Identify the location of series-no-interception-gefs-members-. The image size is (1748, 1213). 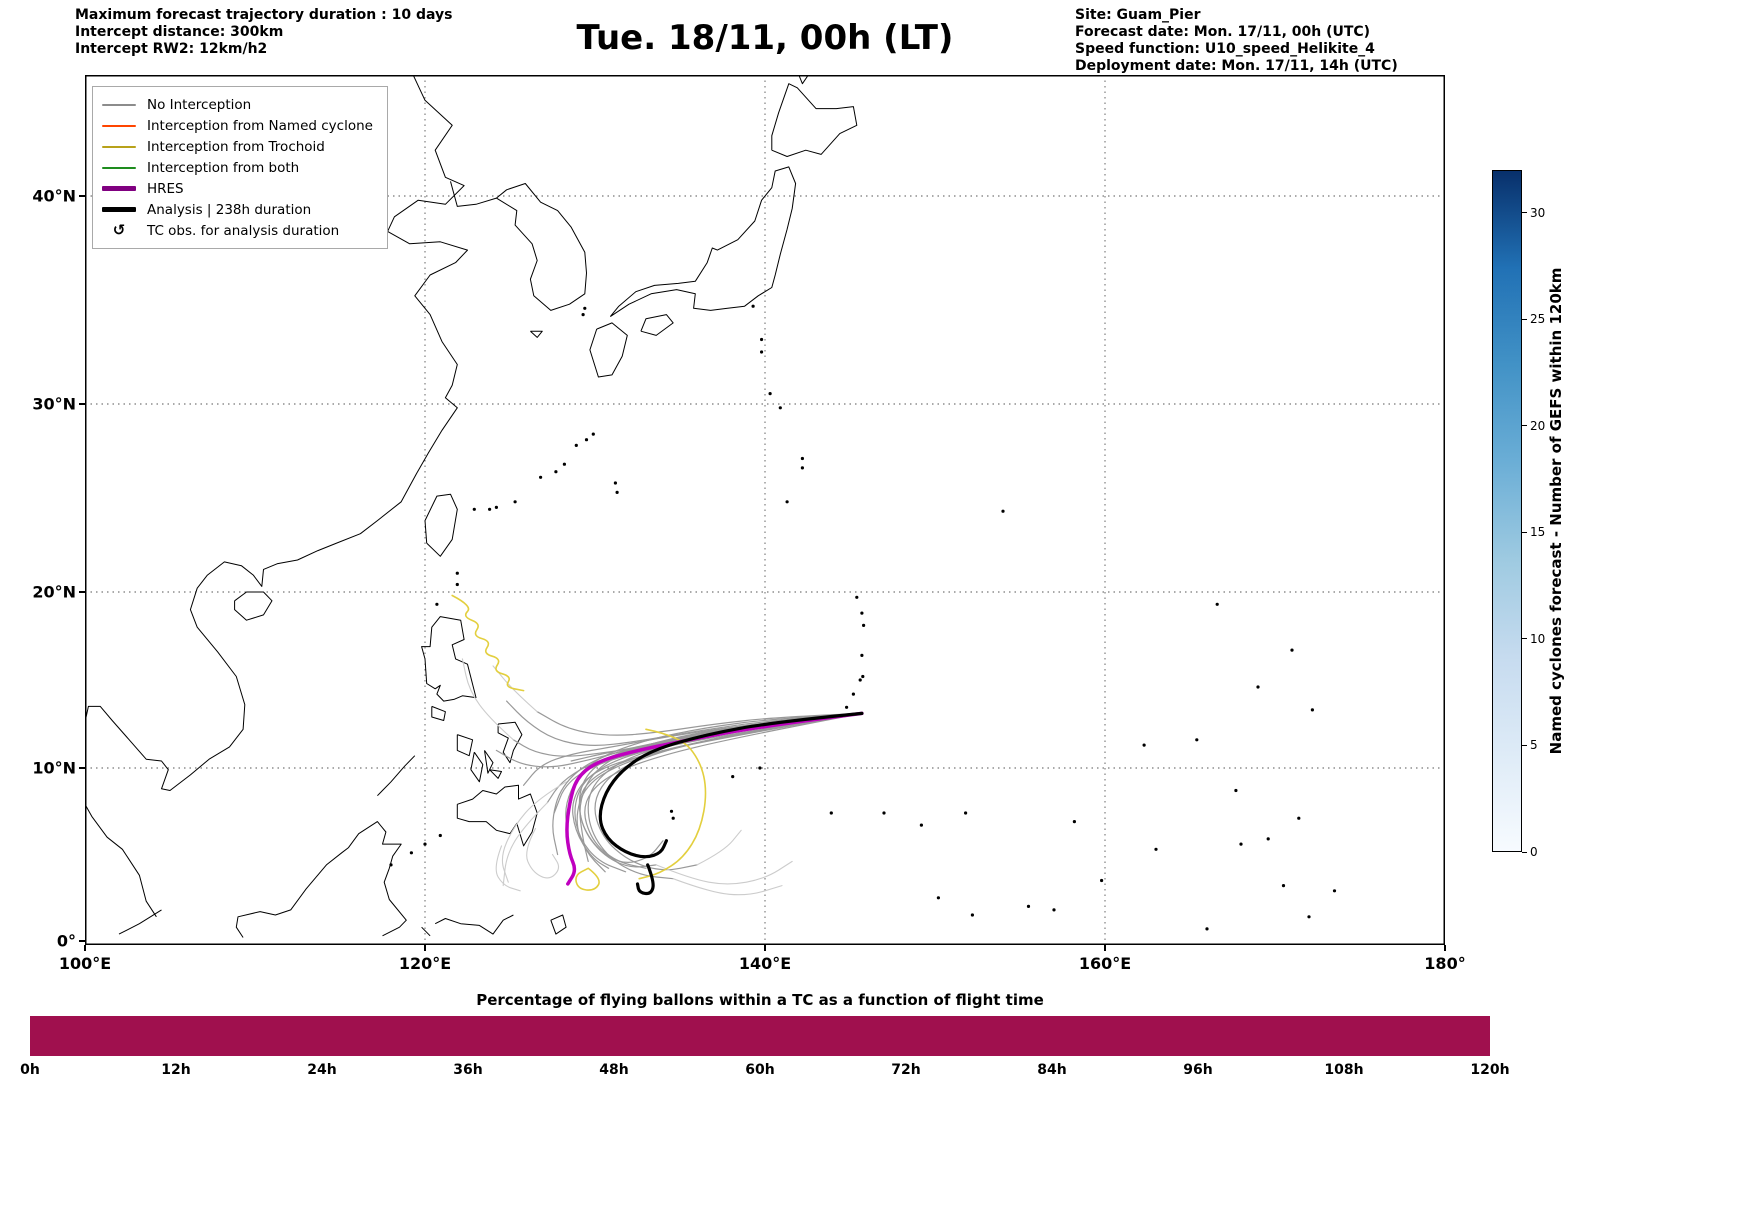
(679, 790).